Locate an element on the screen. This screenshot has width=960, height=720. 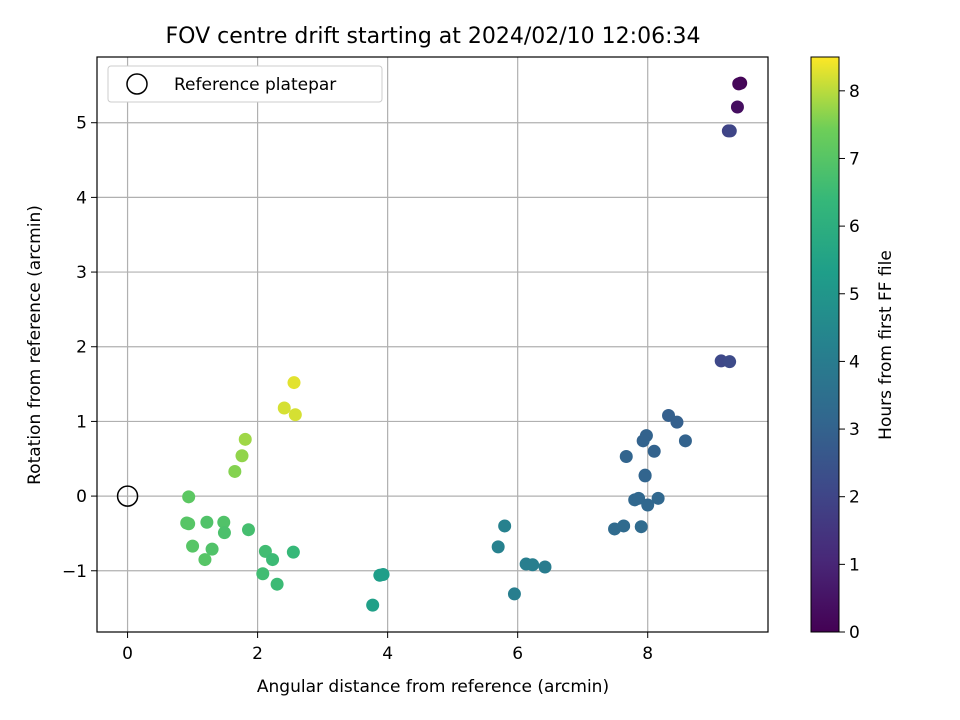
colorbar-gradient is located at coordinates (825, 344).